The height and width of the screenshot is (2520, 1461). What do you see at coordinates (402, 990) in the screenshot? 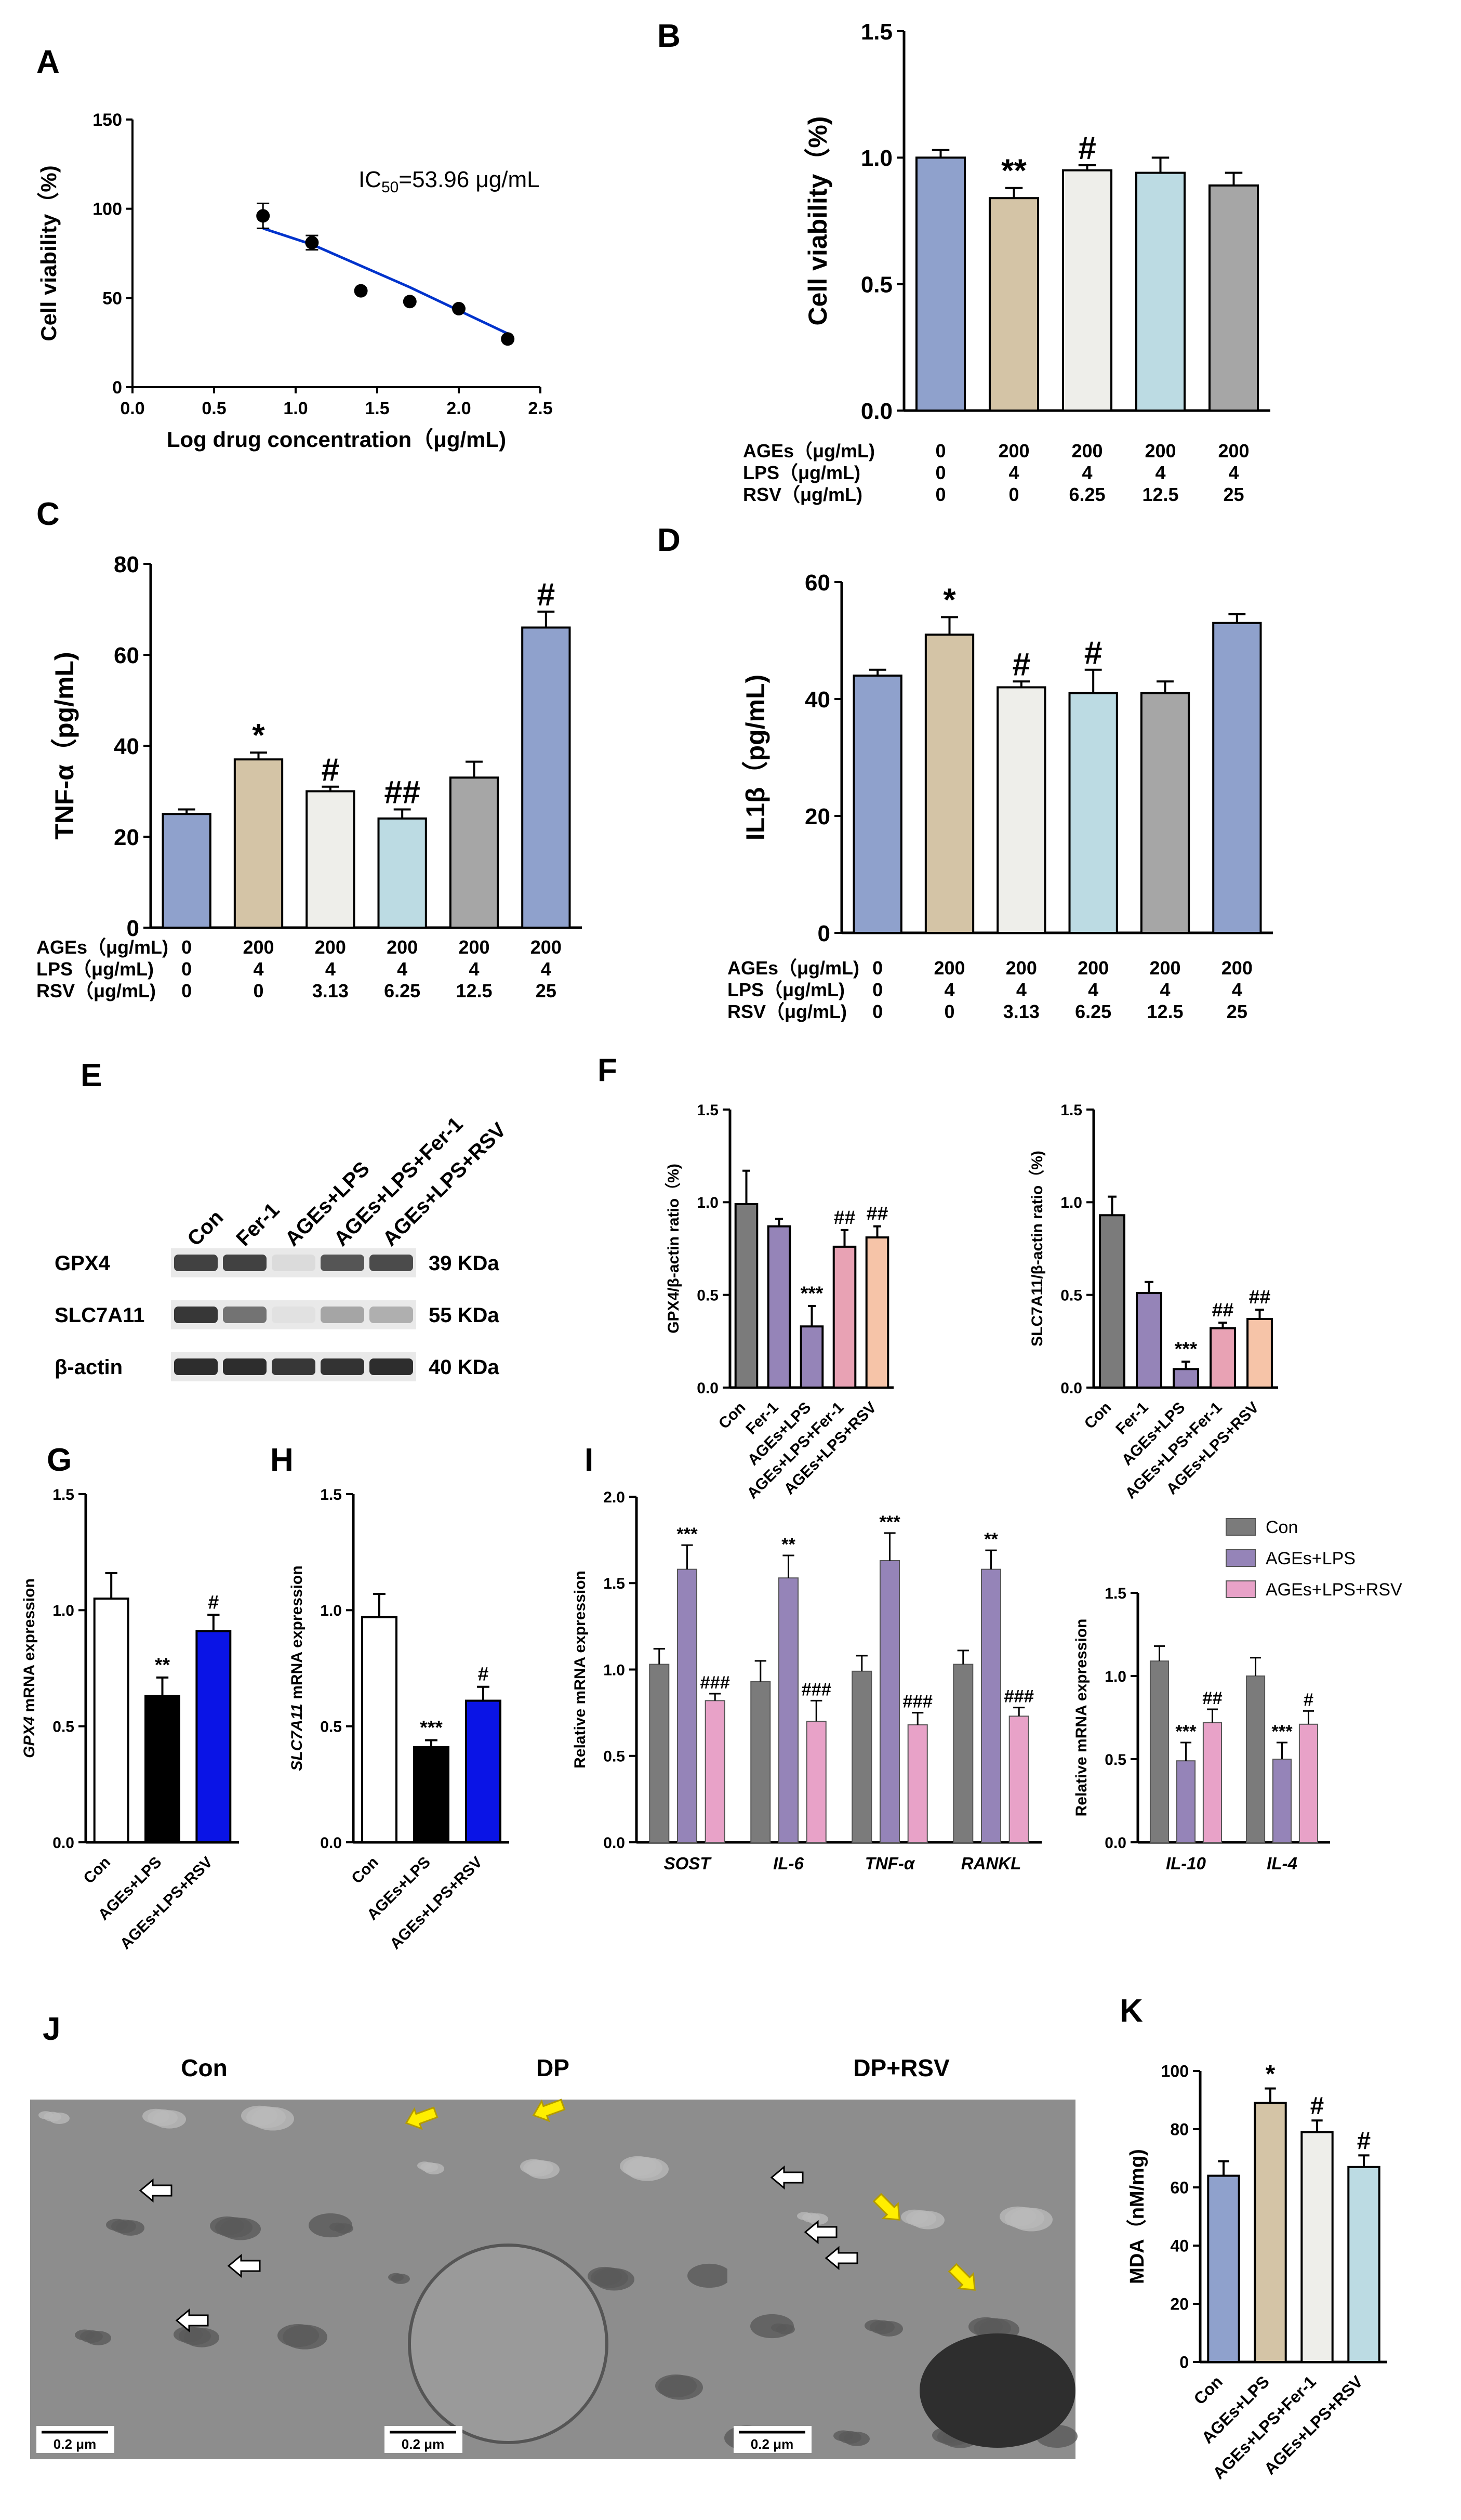
I see `condition-value: 6.25` at bounding box center [402, 990].